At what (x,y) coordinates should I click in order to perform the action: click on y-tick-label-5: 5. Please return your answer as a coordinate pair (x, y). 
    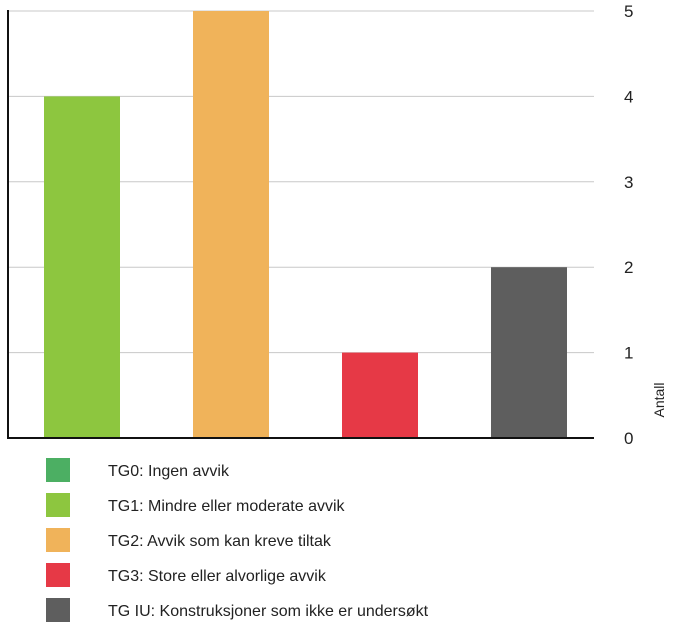
    Looking at the image, I should click on (628, 11).